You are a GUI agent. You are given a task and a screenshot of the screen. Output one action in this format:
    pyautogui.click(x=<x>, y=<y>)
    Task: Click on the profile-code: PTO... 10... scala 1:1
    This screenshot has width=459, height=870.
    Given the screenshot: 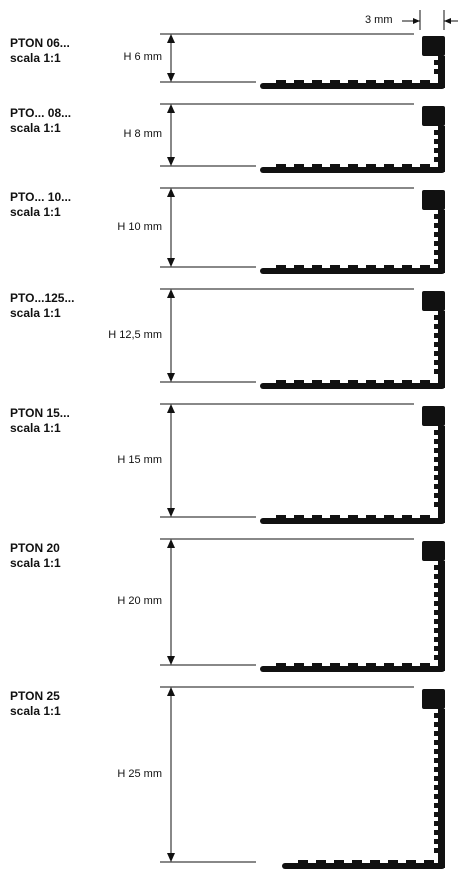 What is the action you would take?
    pyautogui.click(x=40, y=205)
    